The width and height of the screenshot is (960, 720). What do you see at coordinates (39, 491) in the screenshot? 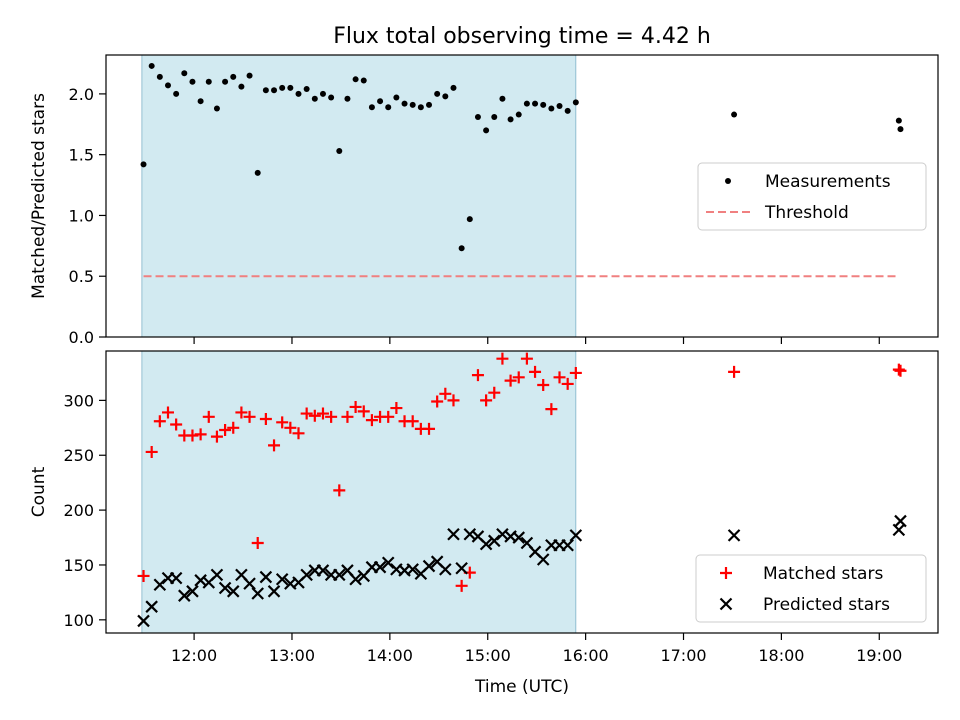
I see `y-axis-label: Count` at bounding box center [39, 491].